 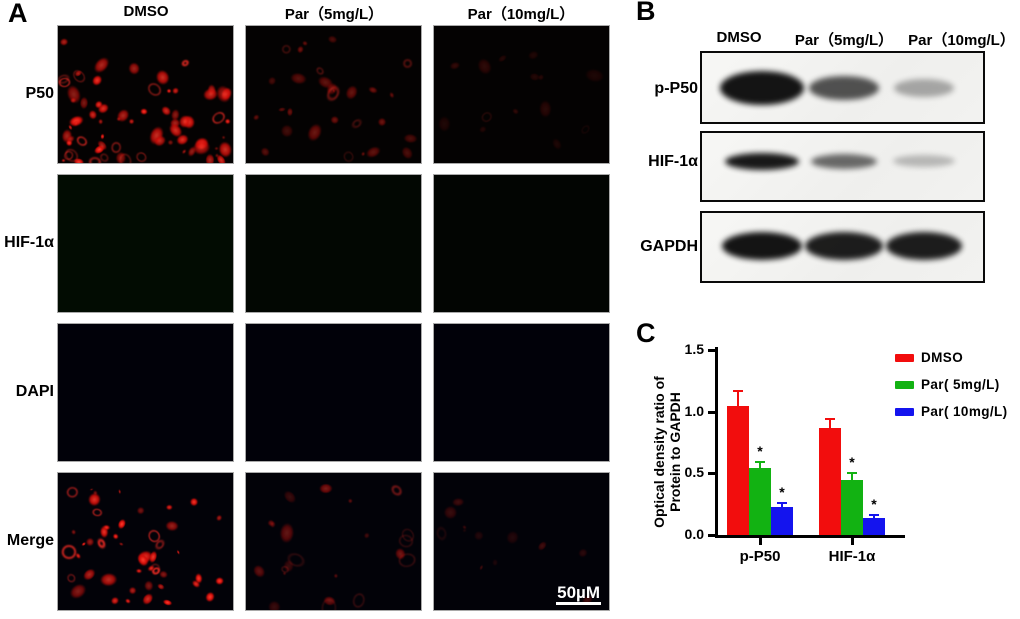 I want to click on legend-label: Par( 5mg/L), so click(x=960, y=384).